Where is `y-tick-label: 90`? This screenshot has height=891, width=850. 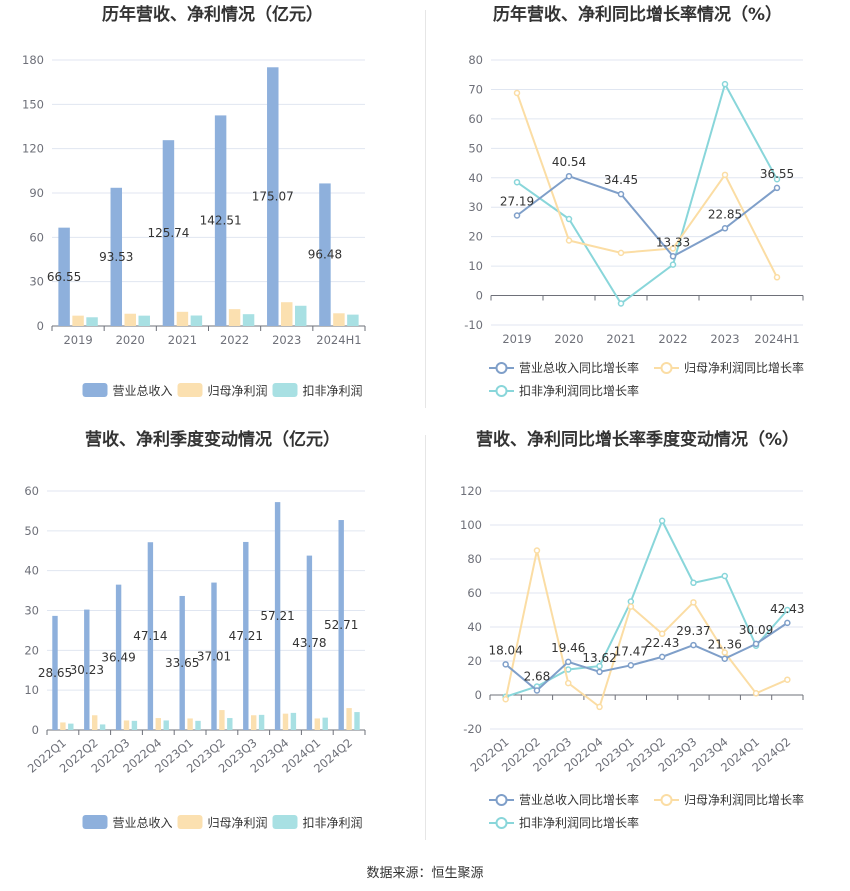
y-tick-label: 90 is located at coordinates (36, 193).